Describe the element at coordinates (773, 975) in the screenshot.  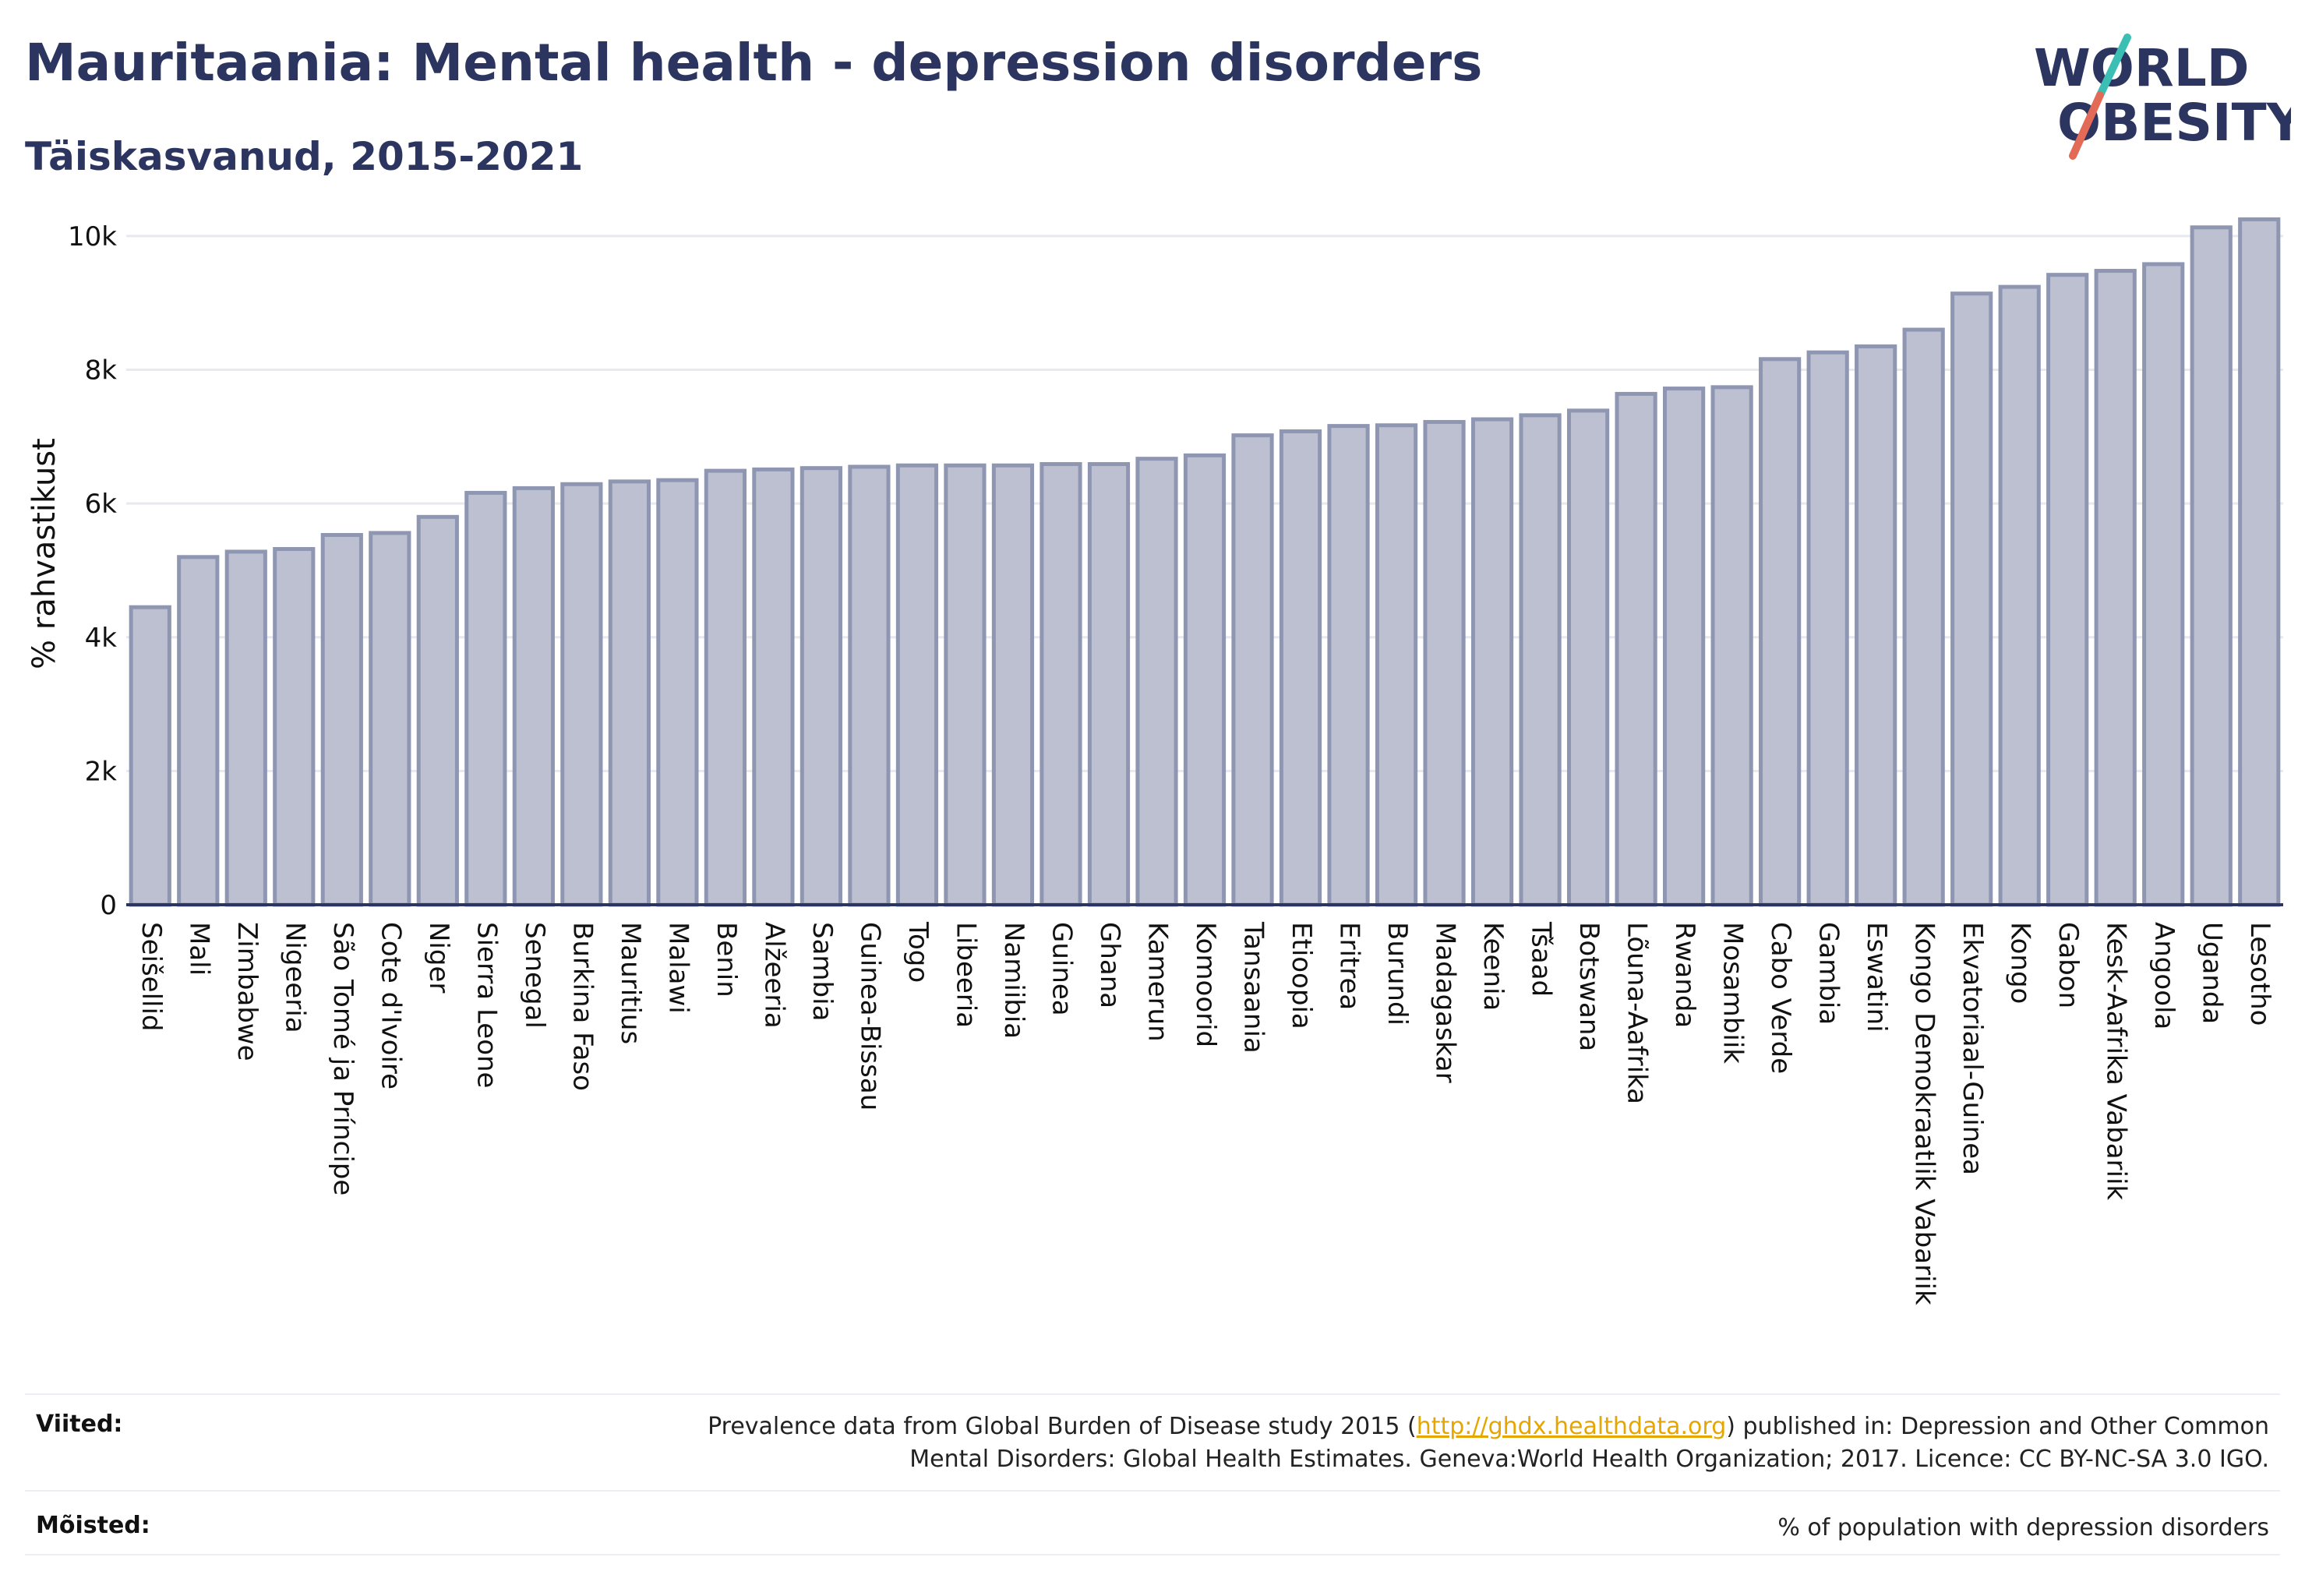
I see `x-tick-label: Alžeeria` at that location.